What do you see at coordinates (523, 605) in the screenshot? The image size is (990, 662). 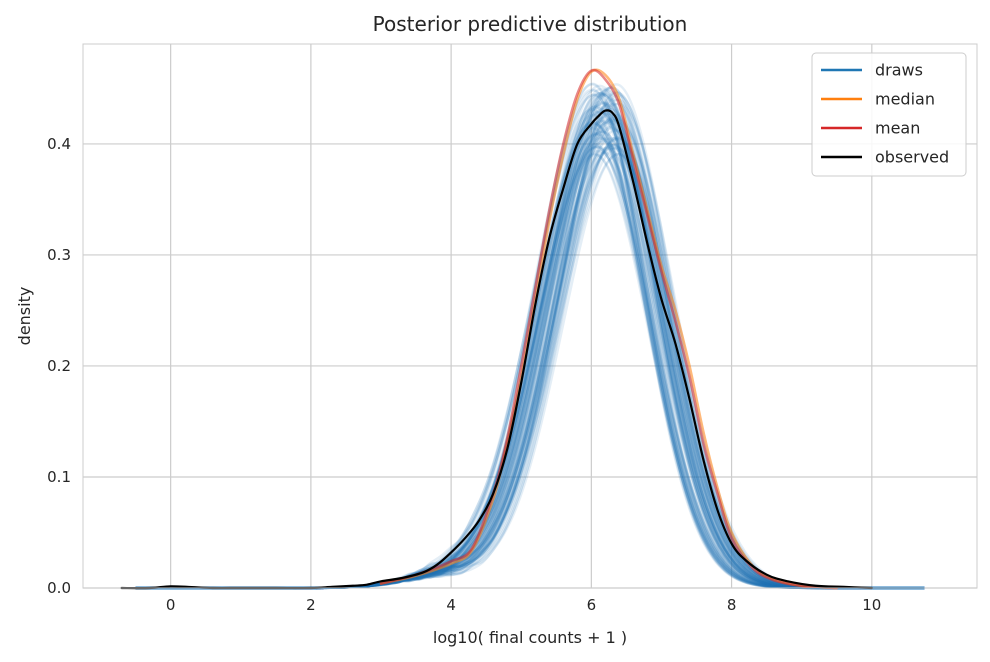 I see `x-axis-ticks: 0 2 4 6 8 10` at bounding box center [523, 605].